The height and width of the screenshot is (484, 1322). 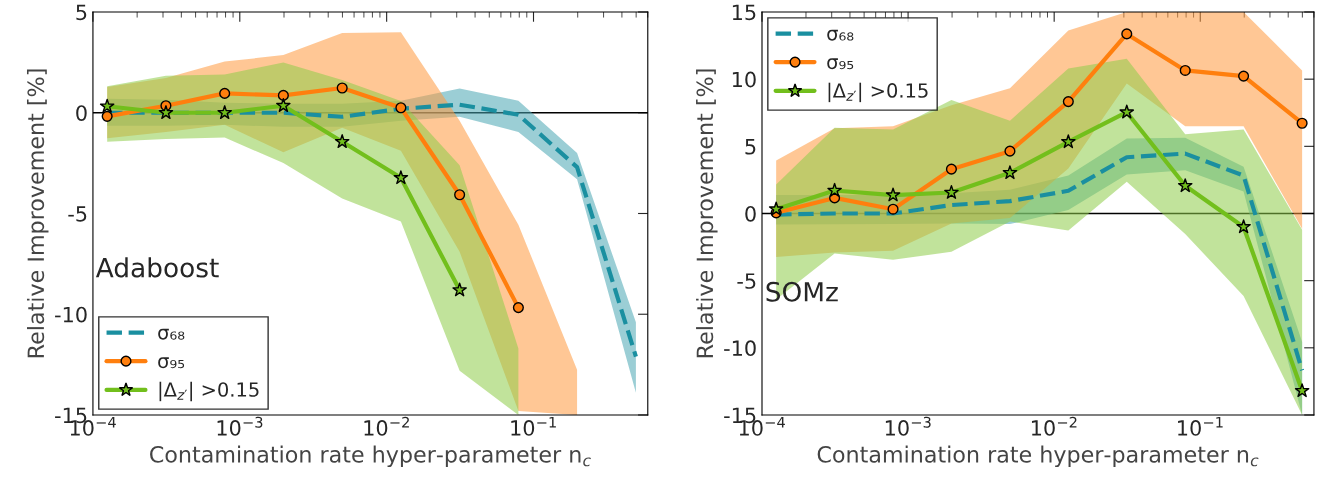 What do you see at coordinates (744, 79) in the screenshot?
I see `y-tick-label: 10` at bounding box center [744, 79].